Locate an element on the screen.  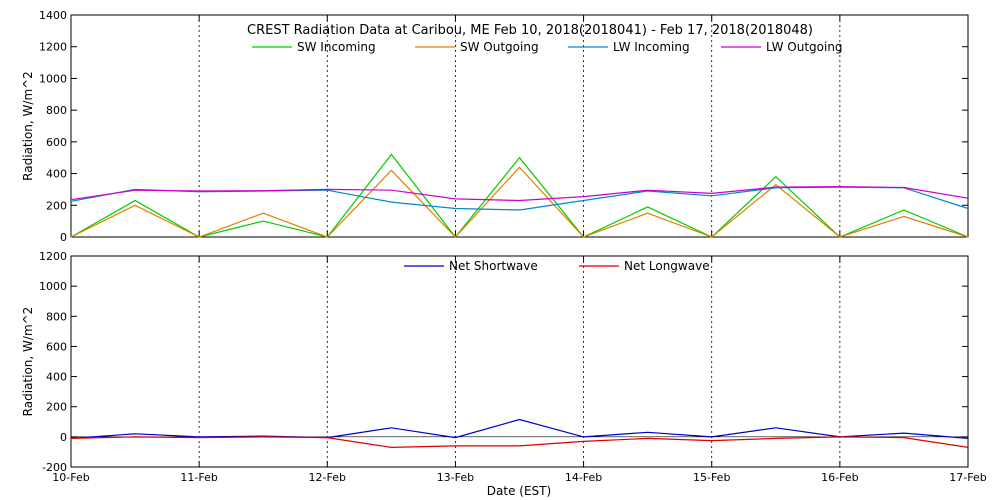
x-tick-label: 17-Feb is located at coordinates (967, 477).